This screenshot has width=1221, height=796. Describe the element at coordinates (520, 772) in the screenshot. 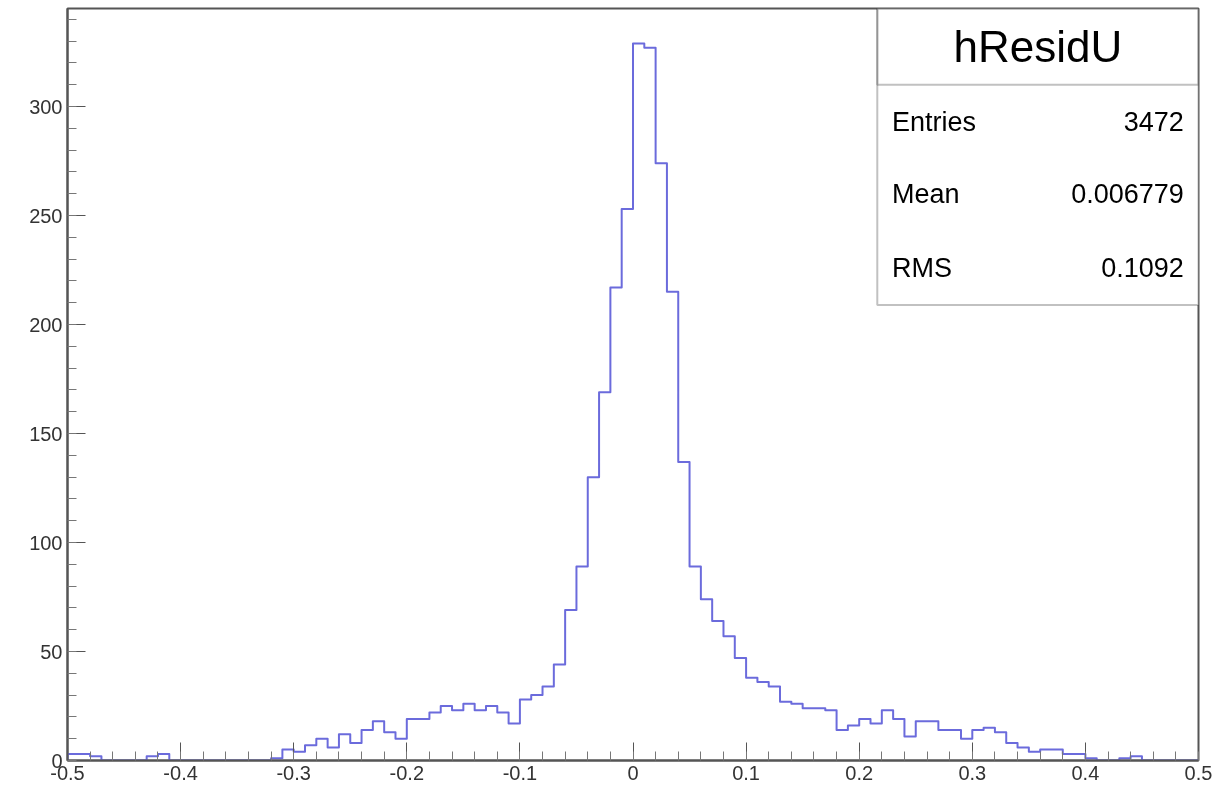

I see `x-tick-label: -0.1` at that location.